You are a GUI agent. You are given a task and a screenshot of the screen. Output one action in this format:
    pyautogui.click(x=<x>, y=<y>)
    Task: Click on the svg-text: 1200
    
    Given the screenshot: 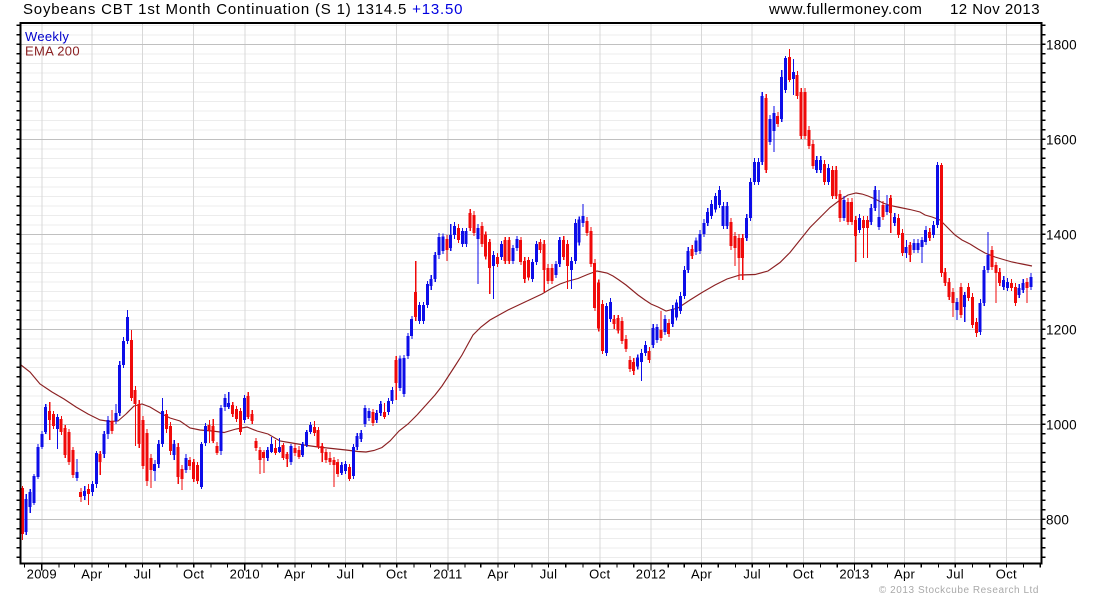 What is the action you would take?
    pyautogui.click(x=1061, y=330)
    